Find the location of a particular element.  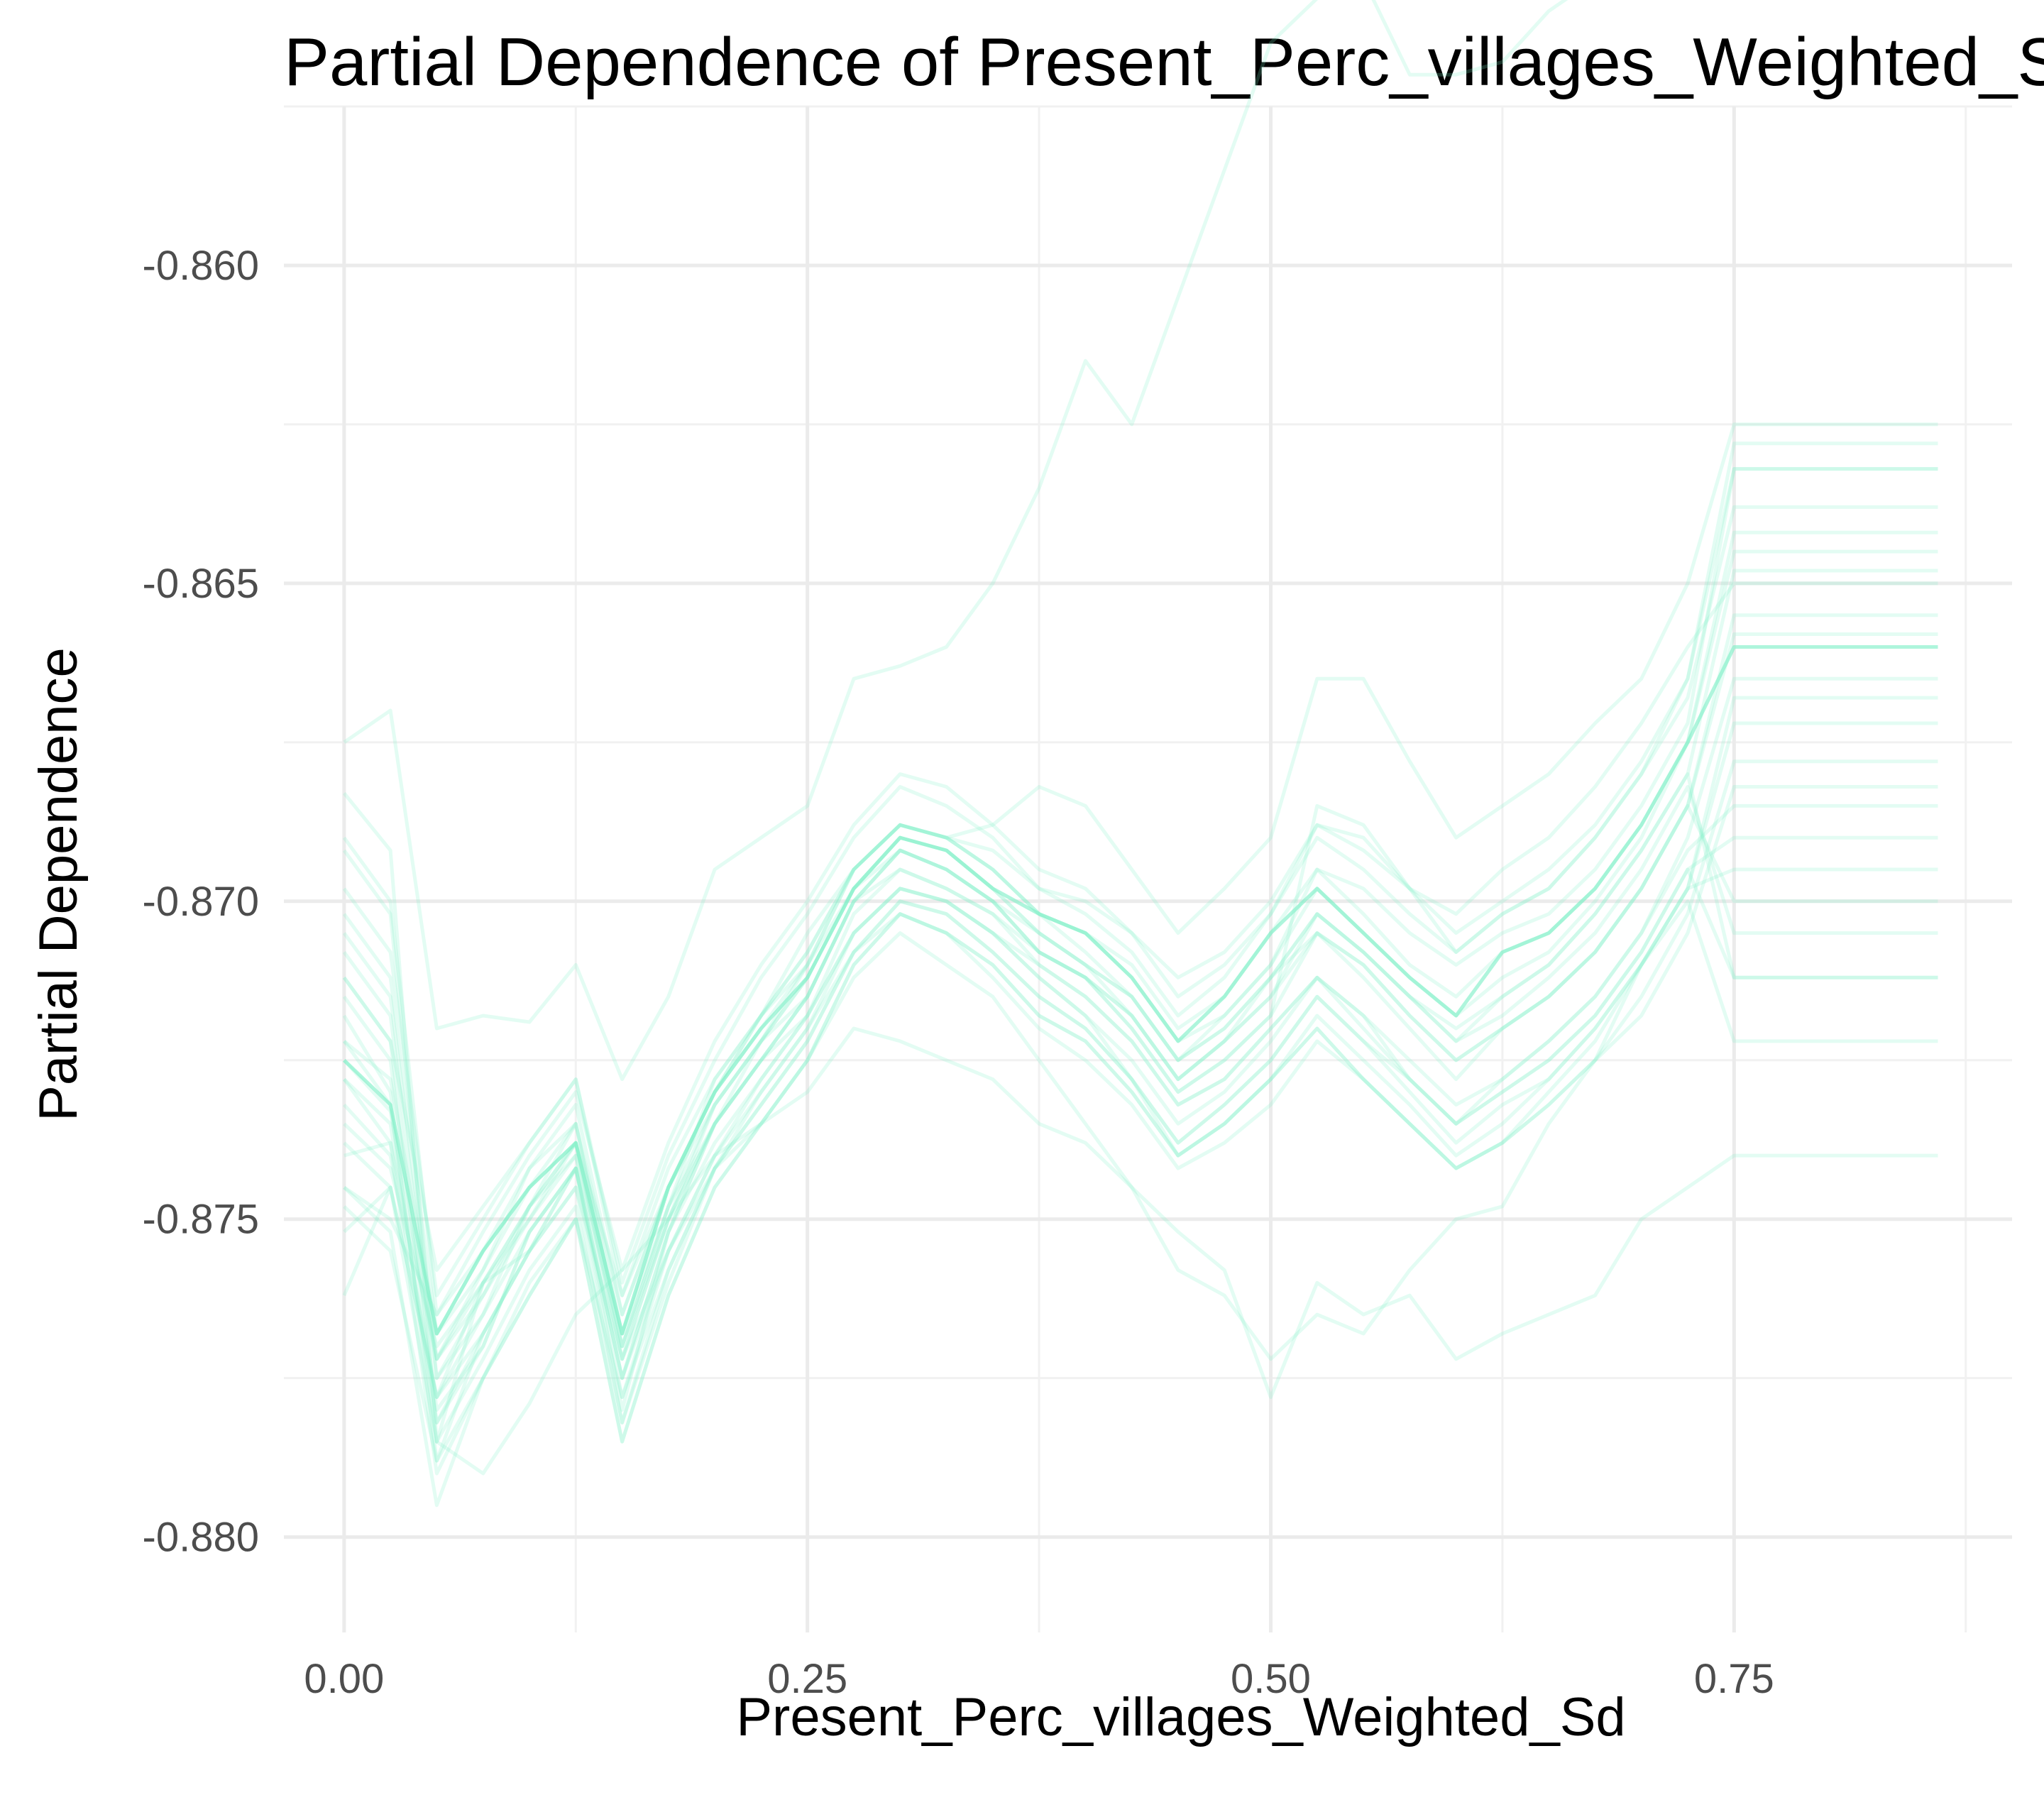

y-tick-label: -0.880 is located at coordinates (201, 1538).